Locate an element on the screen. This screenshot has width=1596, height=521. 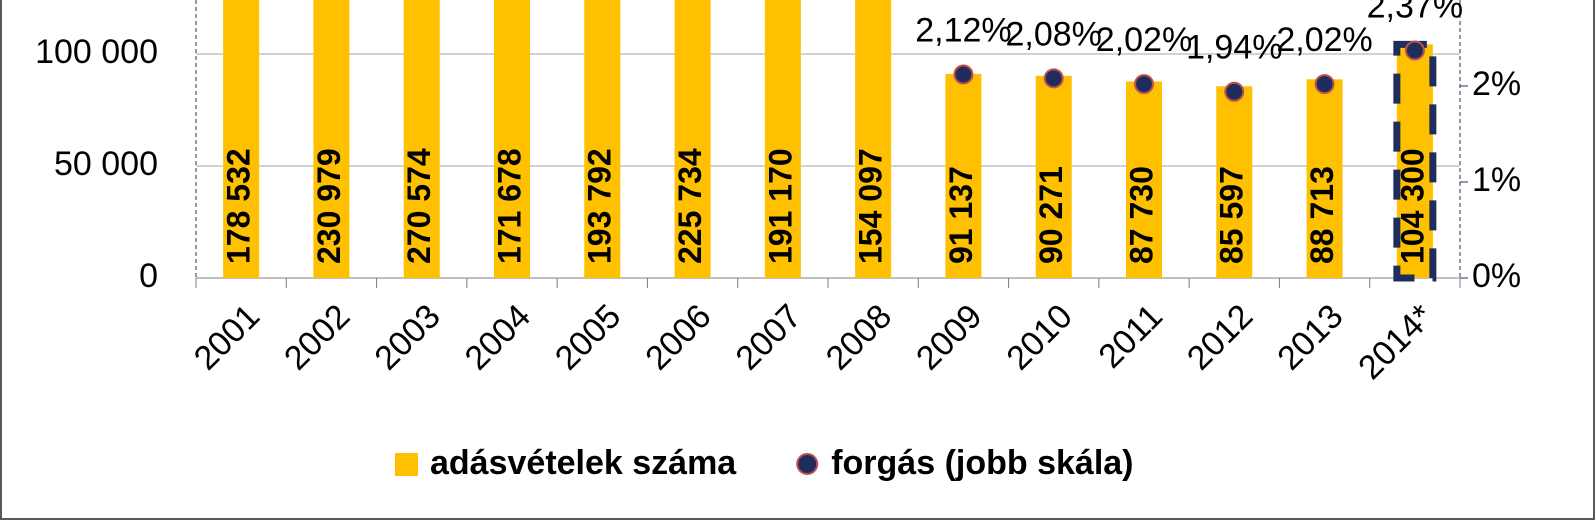
bar-value-label: 85 597 is located at coordinates (1232, 215).